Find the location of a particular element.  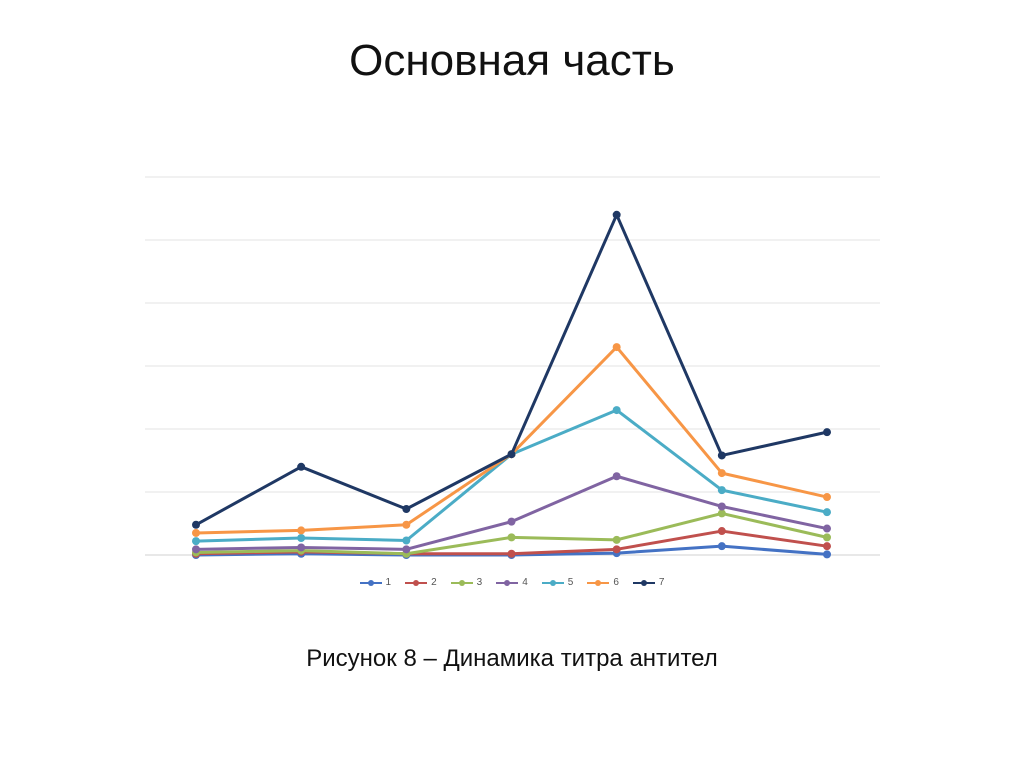

chart-legend: 1 2 3 4 5 6 7 is located at coordinates (512, 582).